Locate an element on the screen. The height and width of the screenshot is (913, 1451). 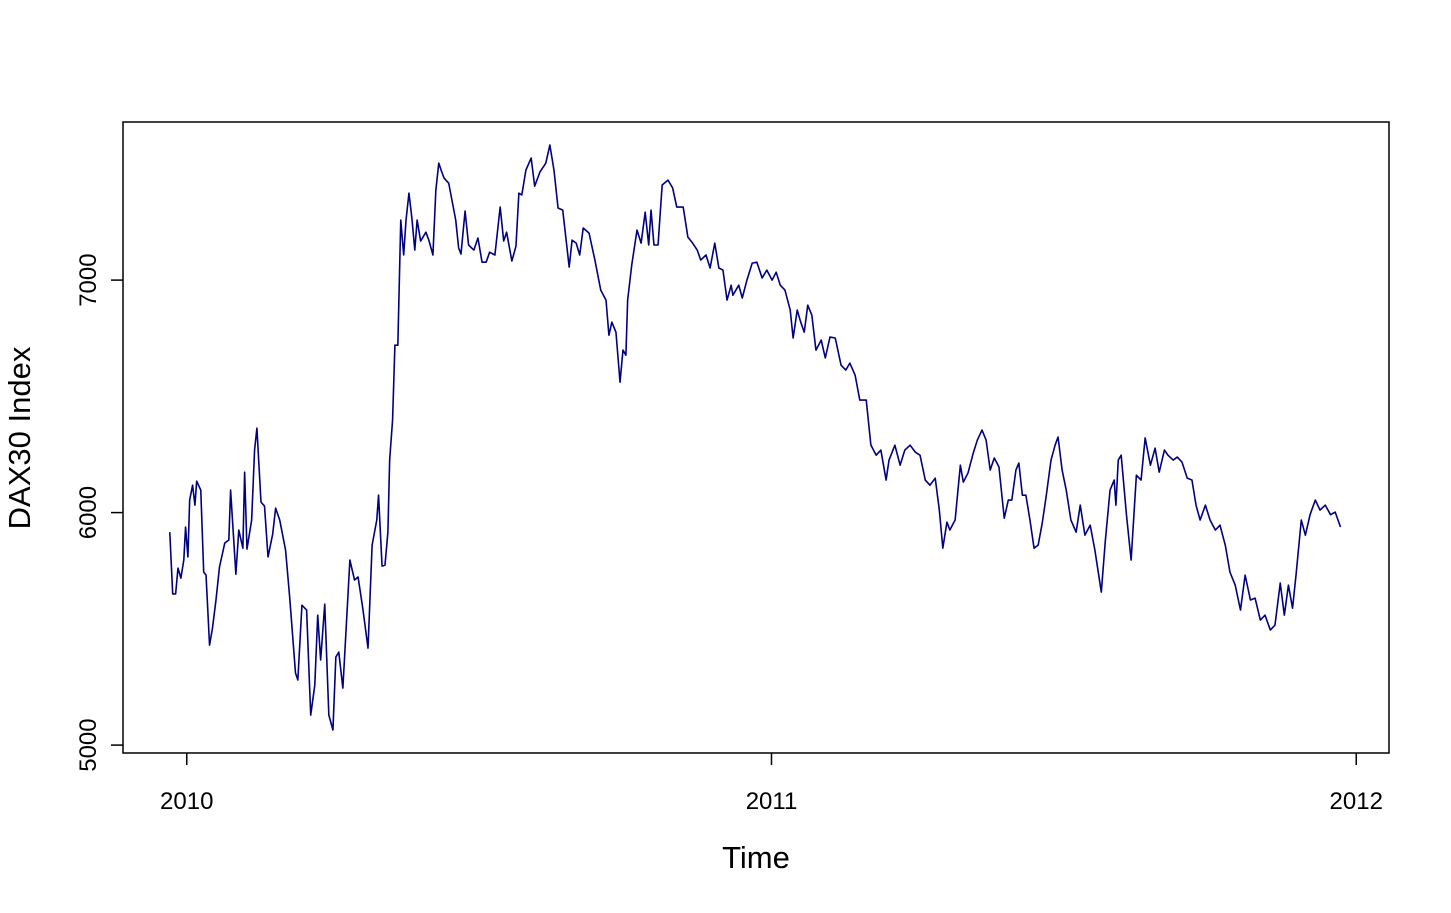
y-tick-label: 6000 is located at coordinates (88, 512).